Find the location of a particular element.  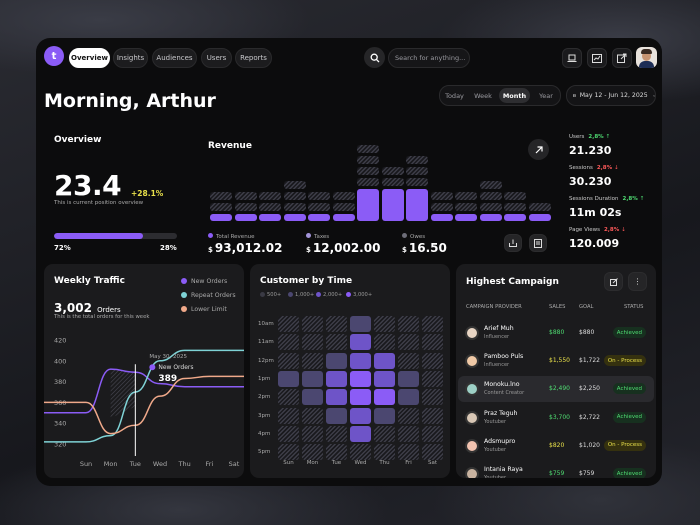

legend-dot is located at coordinates (184, 309).